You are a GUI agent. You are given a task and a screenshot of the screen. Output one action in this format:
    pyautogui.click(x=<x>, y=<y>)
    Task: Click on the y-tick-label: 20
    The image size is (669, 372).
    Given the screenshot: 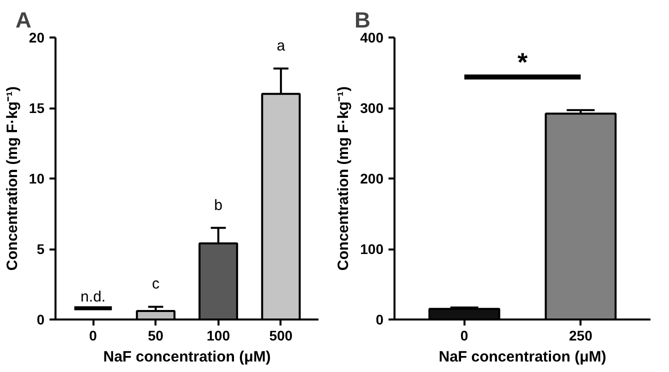 What is the action you would take?
    pyautogui.click(x=36, y=38)
    